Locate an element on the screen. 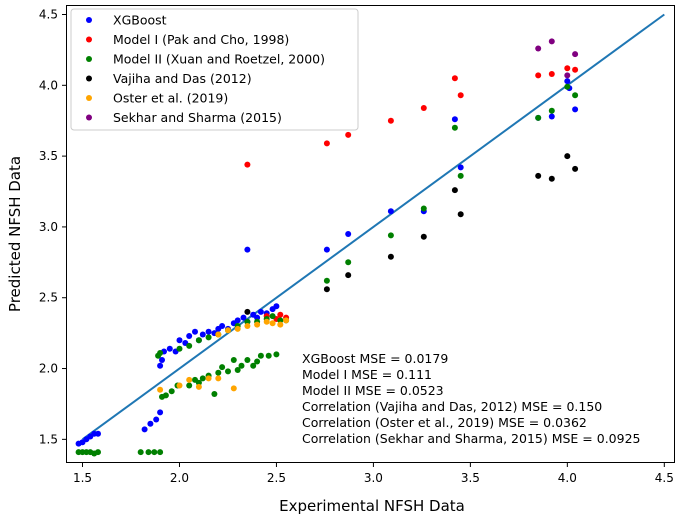  legend-box is located at coordinates (214, 69).